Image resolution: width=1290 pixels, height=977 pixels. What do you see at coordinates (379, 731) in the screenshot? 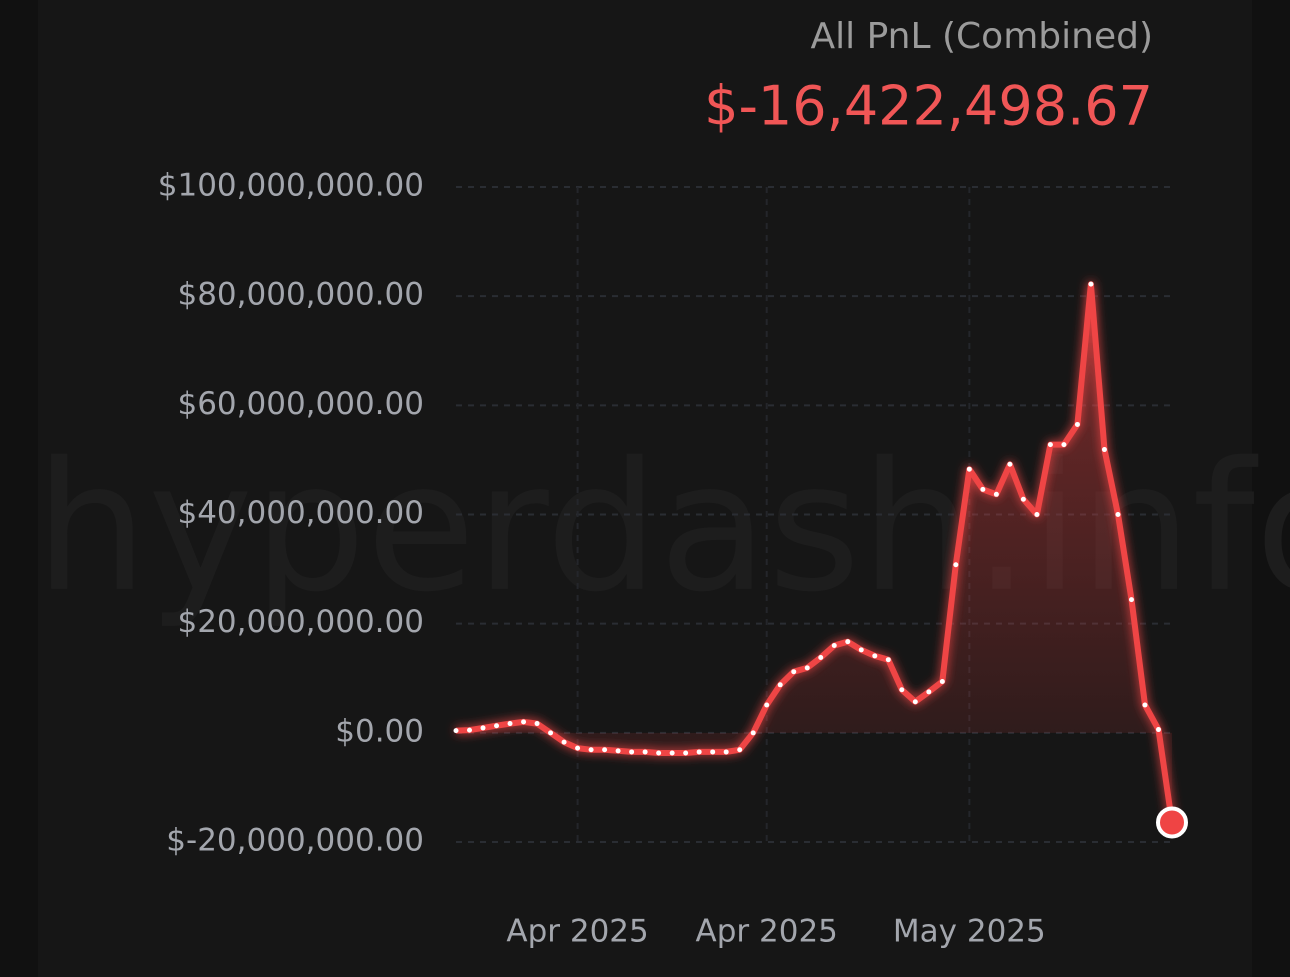
I see `y-tick-label: $0.00` at bounding box center [379, 731].